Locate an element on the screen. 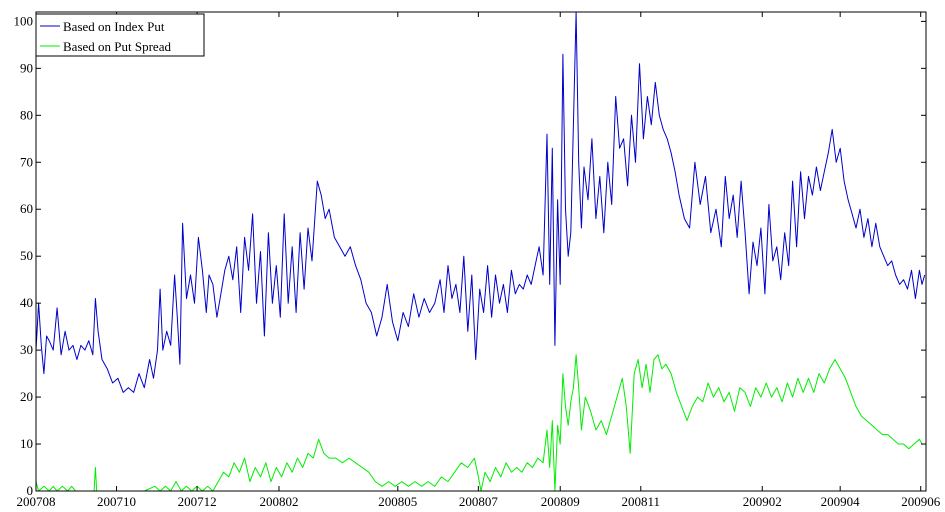 The height and width of the screenshot is (512, 945). y-tick-label: 40 is located at coordinates (26, 302).